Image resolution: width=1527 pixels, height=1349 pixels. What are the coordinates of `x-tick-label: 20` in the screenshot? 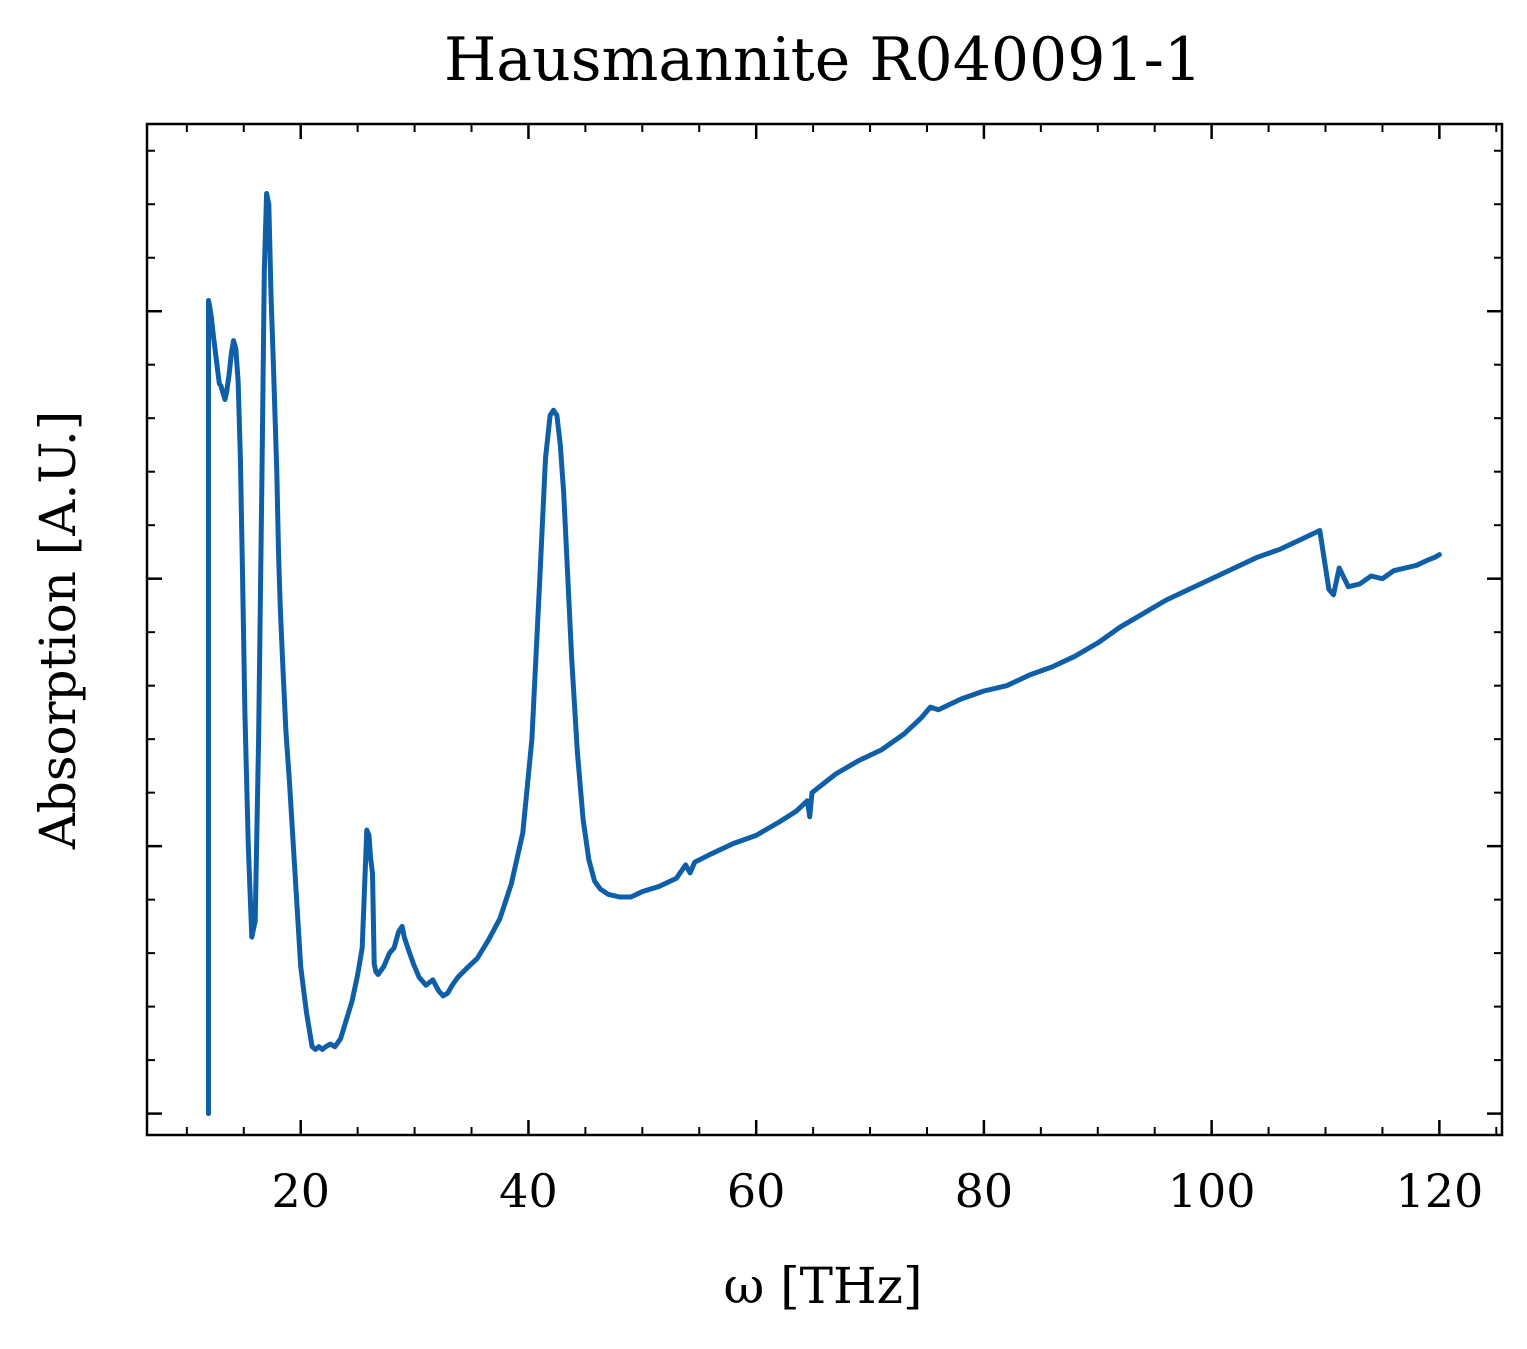 It's located at (300, 1191).